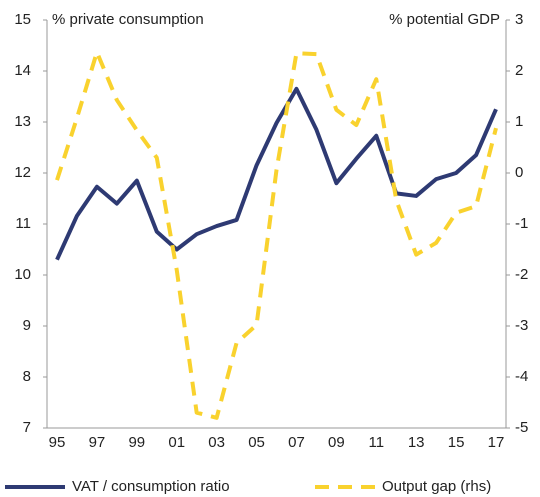  What do you see at coordinates (336, 442) in the screenshot?
I see `x-tick-label: 09` at bounding box center [336, 442].